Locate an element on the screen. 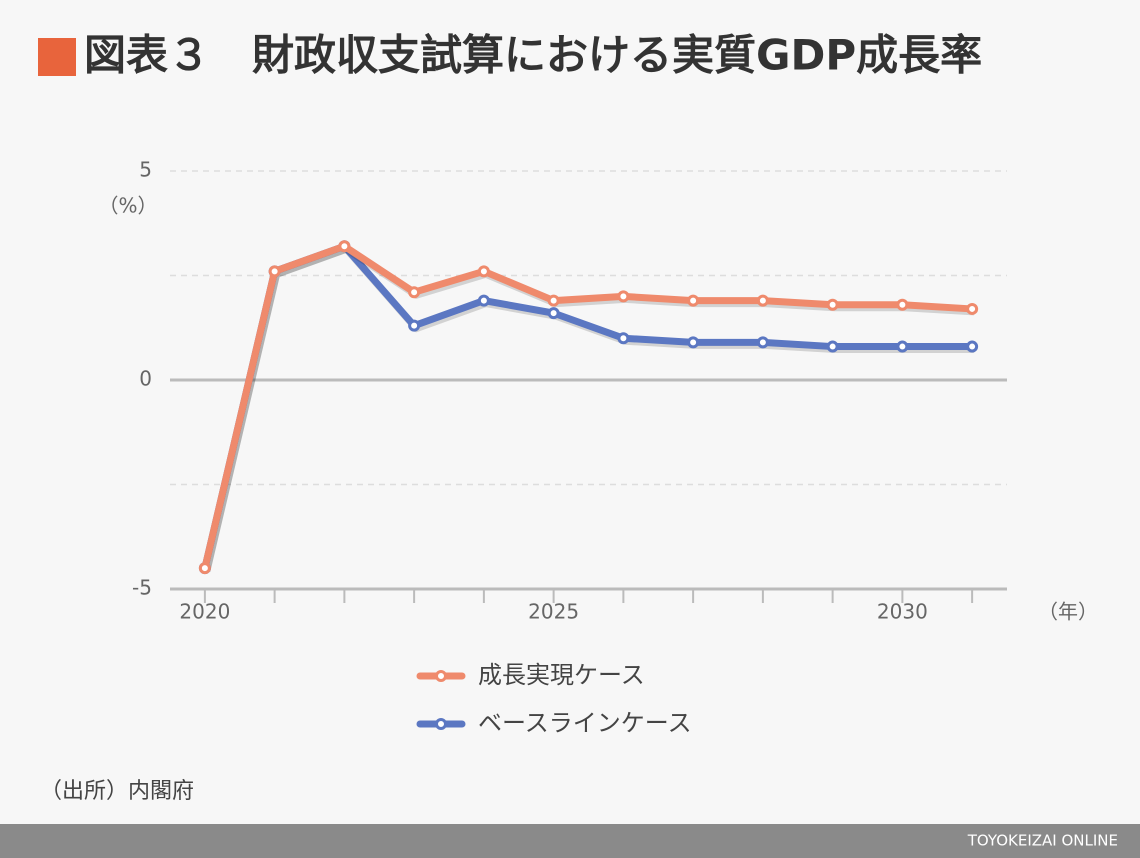 The height and width of the screenshot is (858, 1140). footer: TOYOKEIZAI ONLINE is located at coordinates (1042, 841).